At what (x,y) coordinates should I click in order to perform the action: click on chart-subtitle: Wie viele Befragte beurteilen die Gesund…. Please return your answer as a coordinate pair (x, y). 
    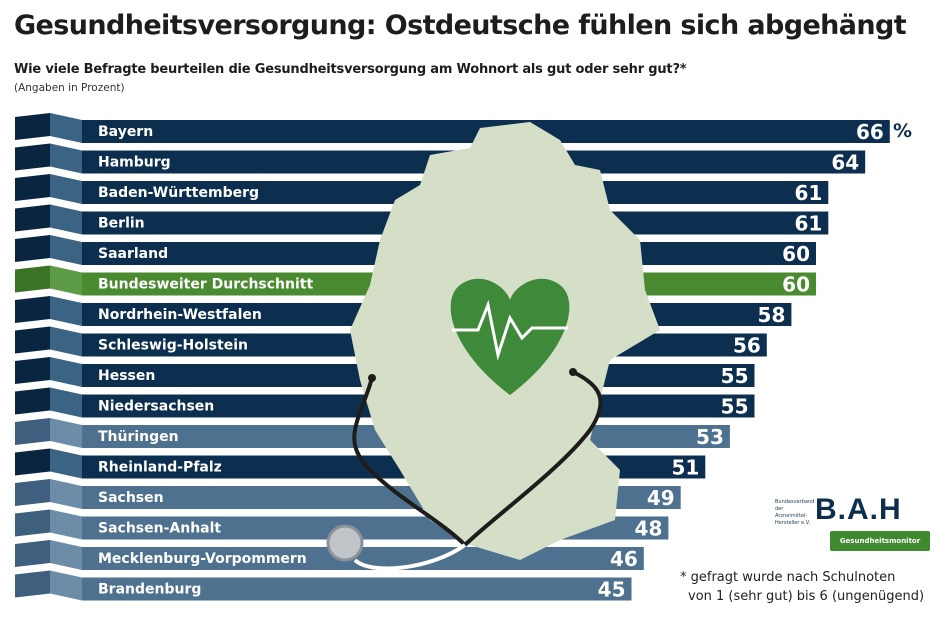
    Looking at the image, I should click on (350, 69).